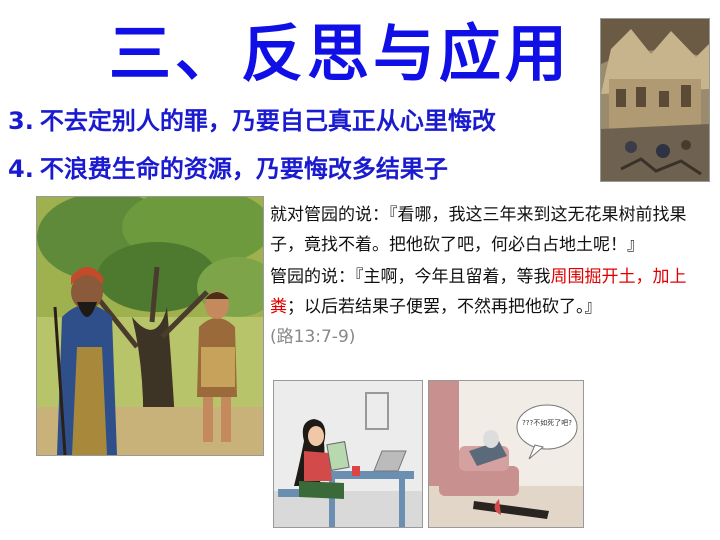  Describe the element at coordinates (444, 307) in the screenshot. I see `verse-paragraph-2-end: ；以后若结果子便罢，不然再把他砍了。』` at that location.